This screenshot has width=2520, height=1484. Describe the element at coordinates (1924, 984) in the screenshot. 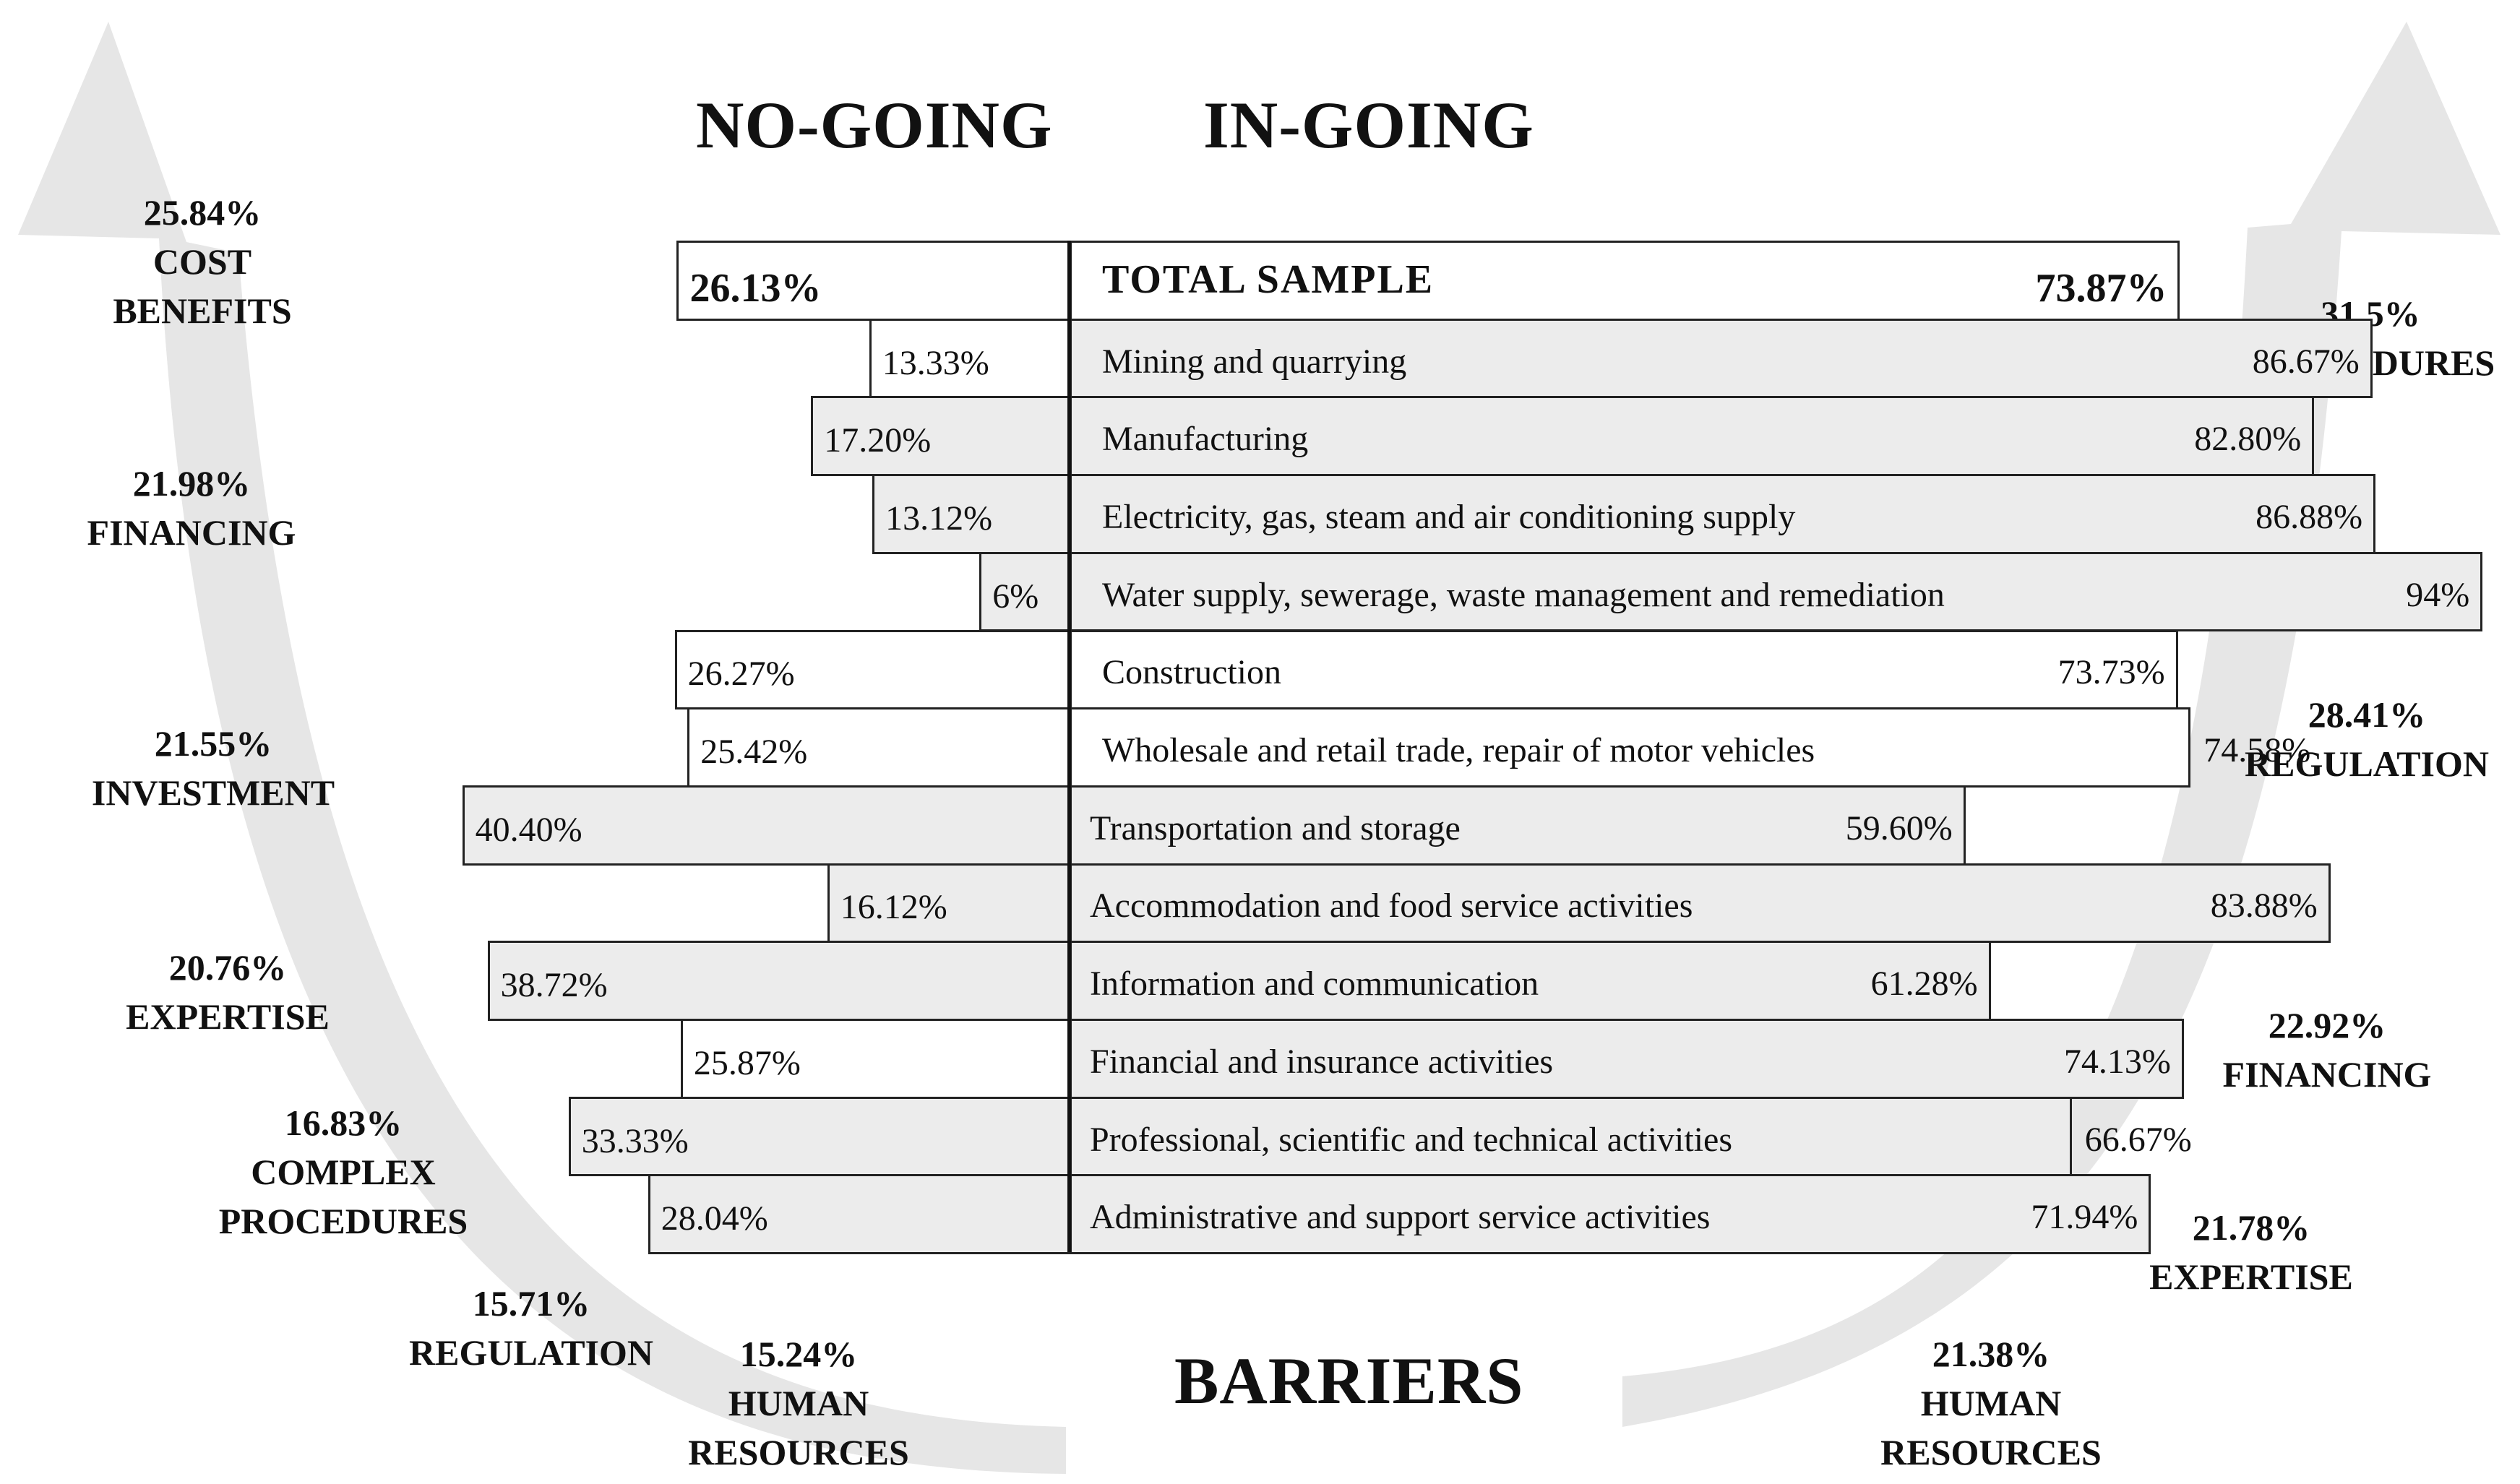

I see `in-going-value-label: 61.28%` at that location.